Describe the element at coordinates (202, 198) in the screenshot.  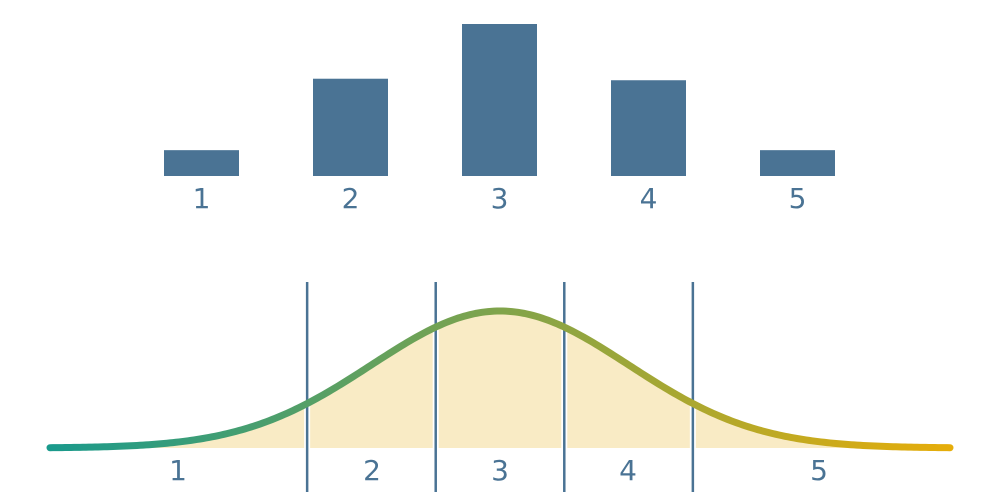
I see `bar-label-1: 1` at that location.